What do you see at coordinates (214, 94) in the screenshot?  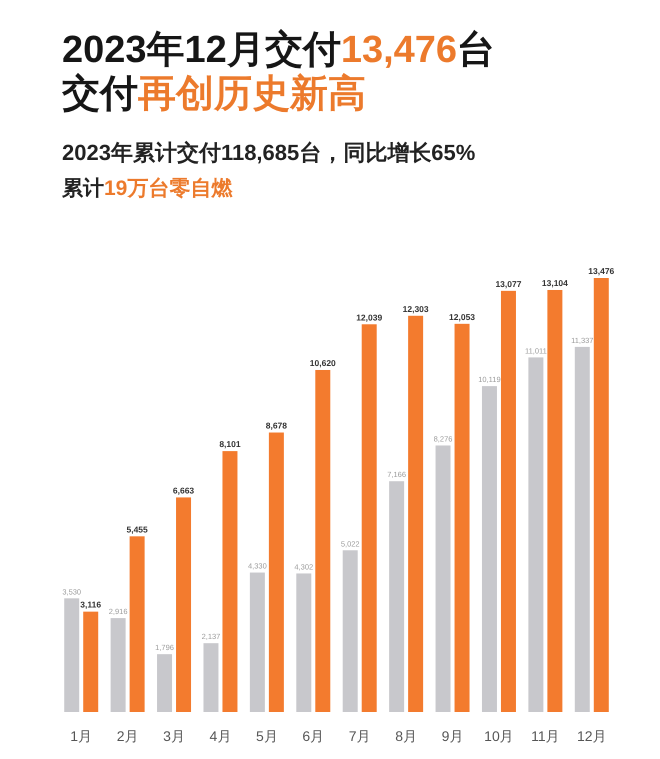 I see `subtitle: 交付再创历史新高` at bounding box center [214, 94].